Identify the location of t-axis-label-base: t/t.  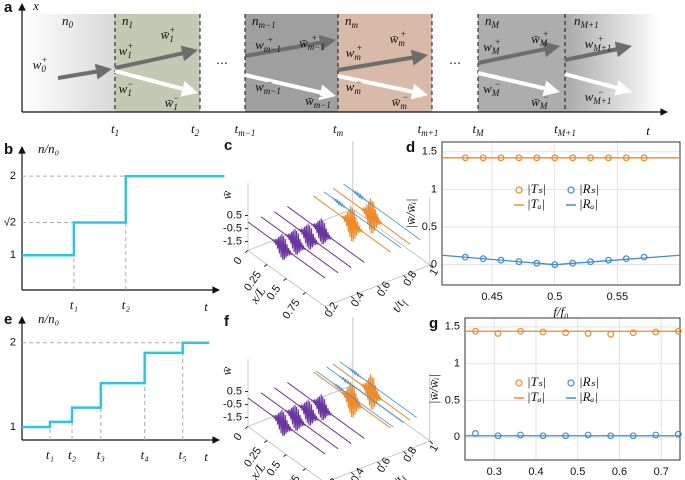
(397, 476).